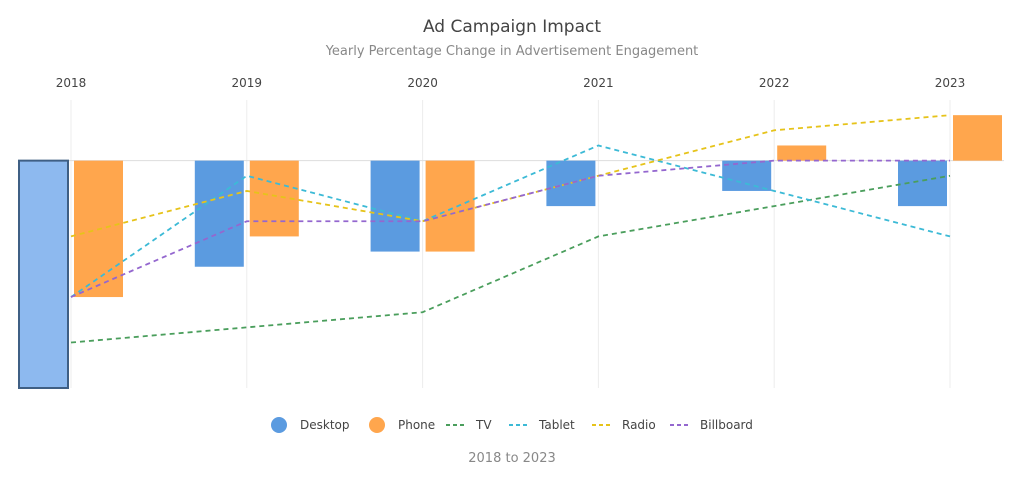 Image resolution: width=1024 pixels, height=484 pixels. Describe the element at coordinates (43, 274) in the screenshot. I see `bar-desktop-2018` at that location.